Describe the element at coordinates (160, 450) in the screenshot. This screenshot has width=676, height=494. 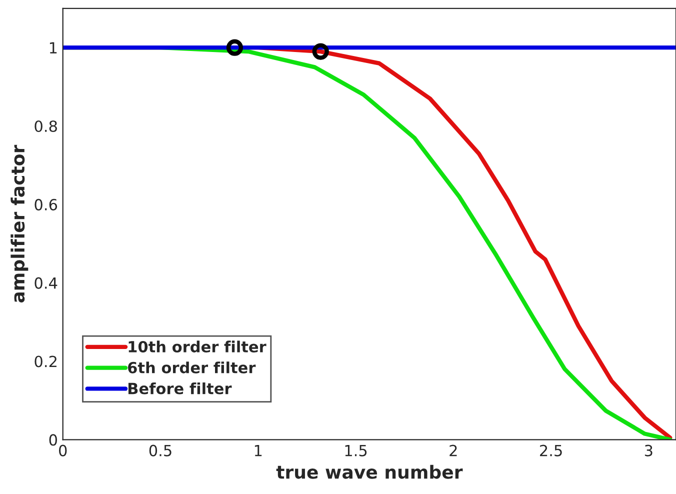
I see `x-tick-label: 0.5` at that location.